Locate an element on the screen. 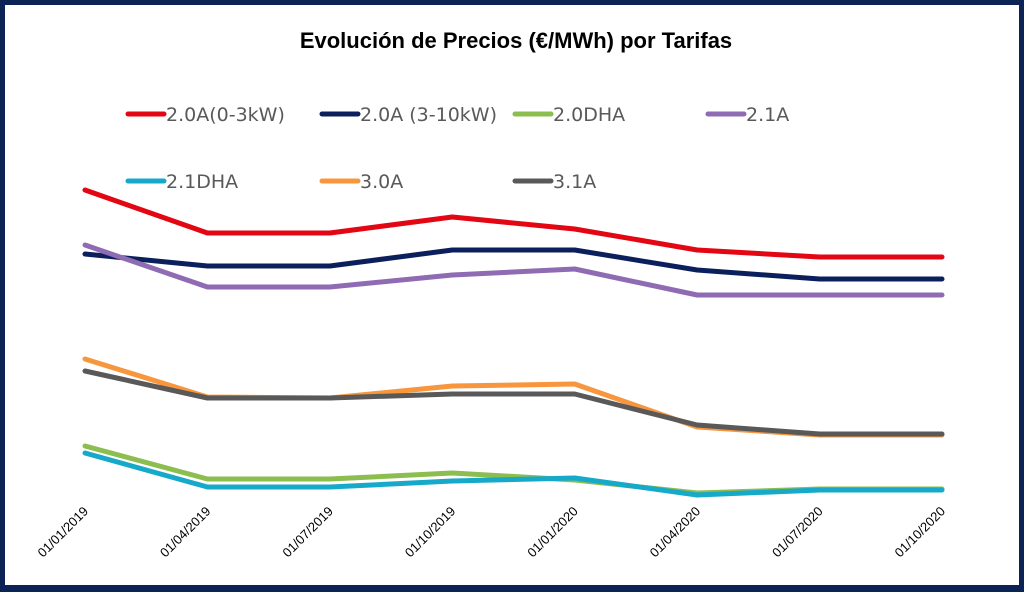 This screenshot has width=1024, height=592. legend-label: 3.0A is located at coordinates (381, 182).